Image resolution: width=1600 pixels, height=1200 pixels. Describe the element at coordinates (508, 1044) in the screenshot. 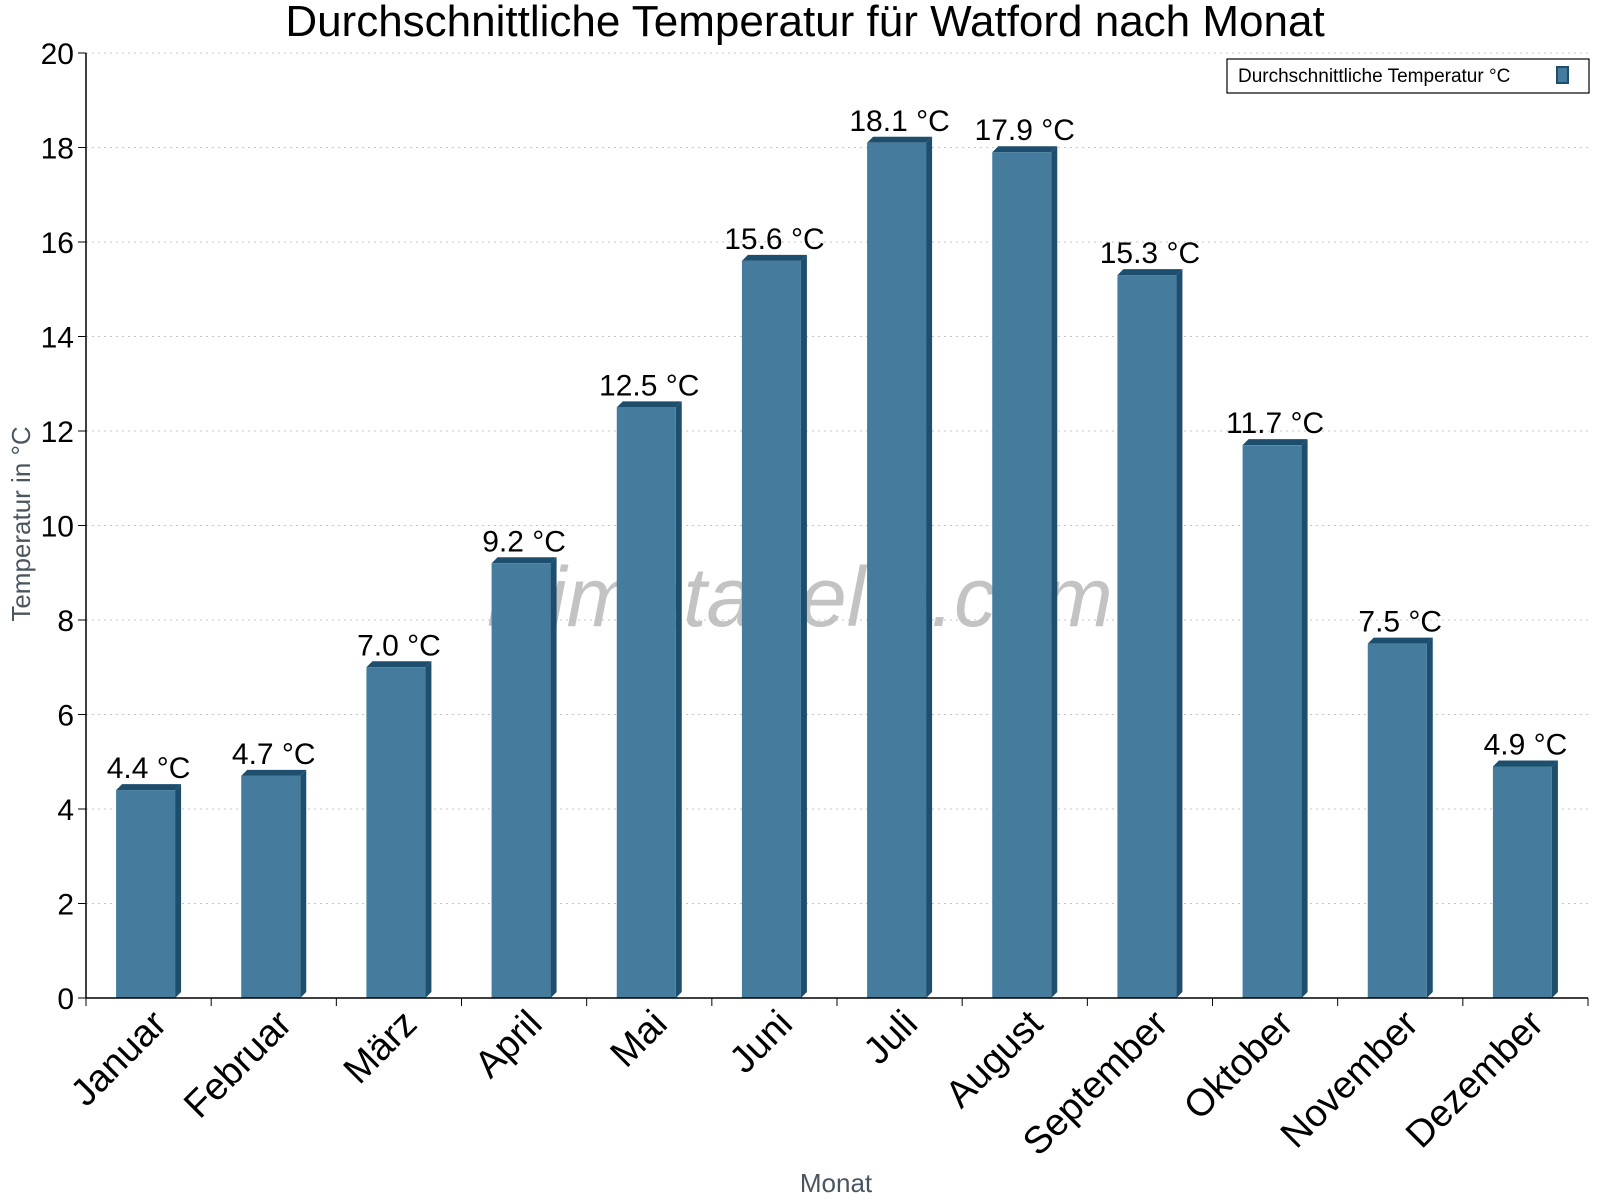

I see `x-tick-label: April` at that location.